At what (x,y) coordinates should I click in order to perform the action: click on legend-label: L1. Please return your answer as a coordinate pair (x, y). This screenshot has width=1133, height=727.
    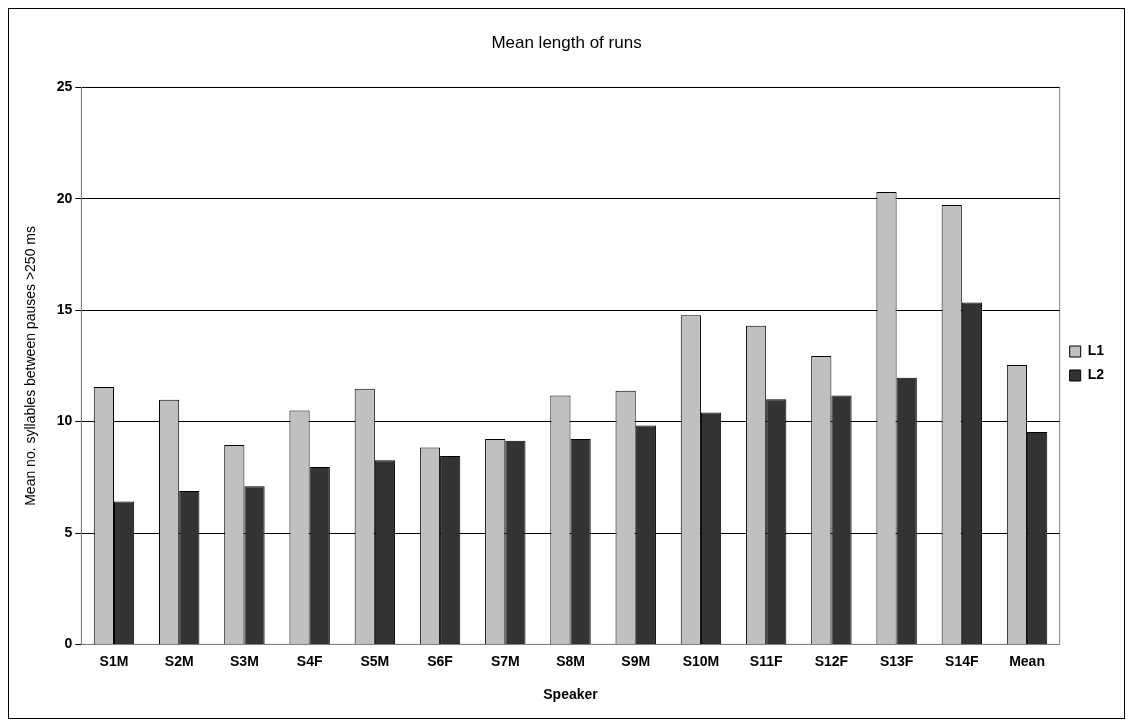
    Looking at the image, I should click on (1096, 350).